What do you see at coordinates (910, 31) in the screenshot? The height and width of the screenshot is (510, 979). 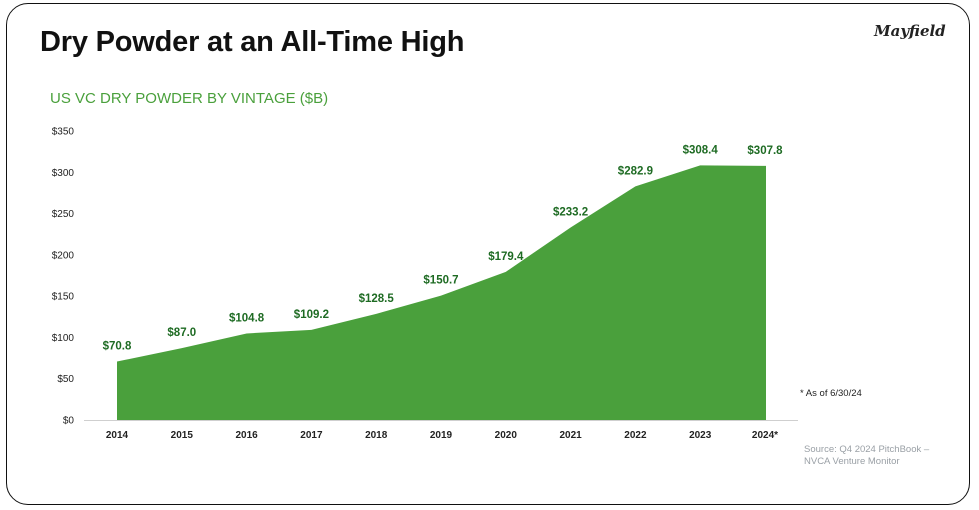 I see `mayfield-logo: Mayfield` at bounding box center [910, 31].